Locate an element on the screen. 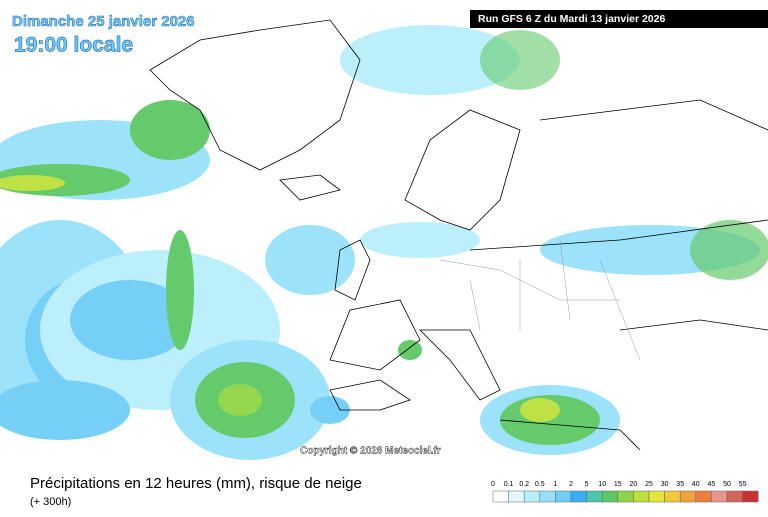 Image resolution: width=768 pixels, height=517 pixels. run-box is located at coordinates (619, 19).